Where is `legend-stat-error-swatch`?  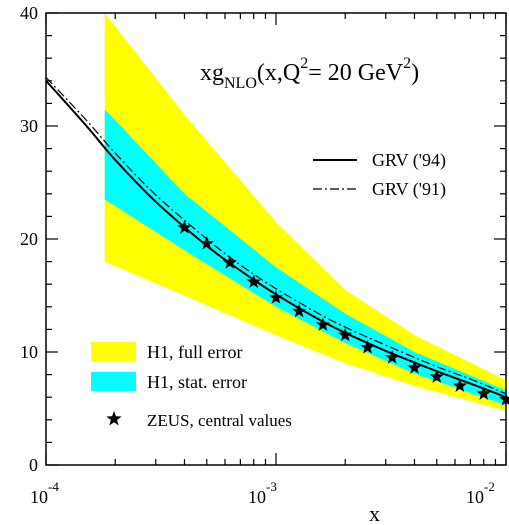
legend-stat-error-swatch is located at coordinates (113, 381).